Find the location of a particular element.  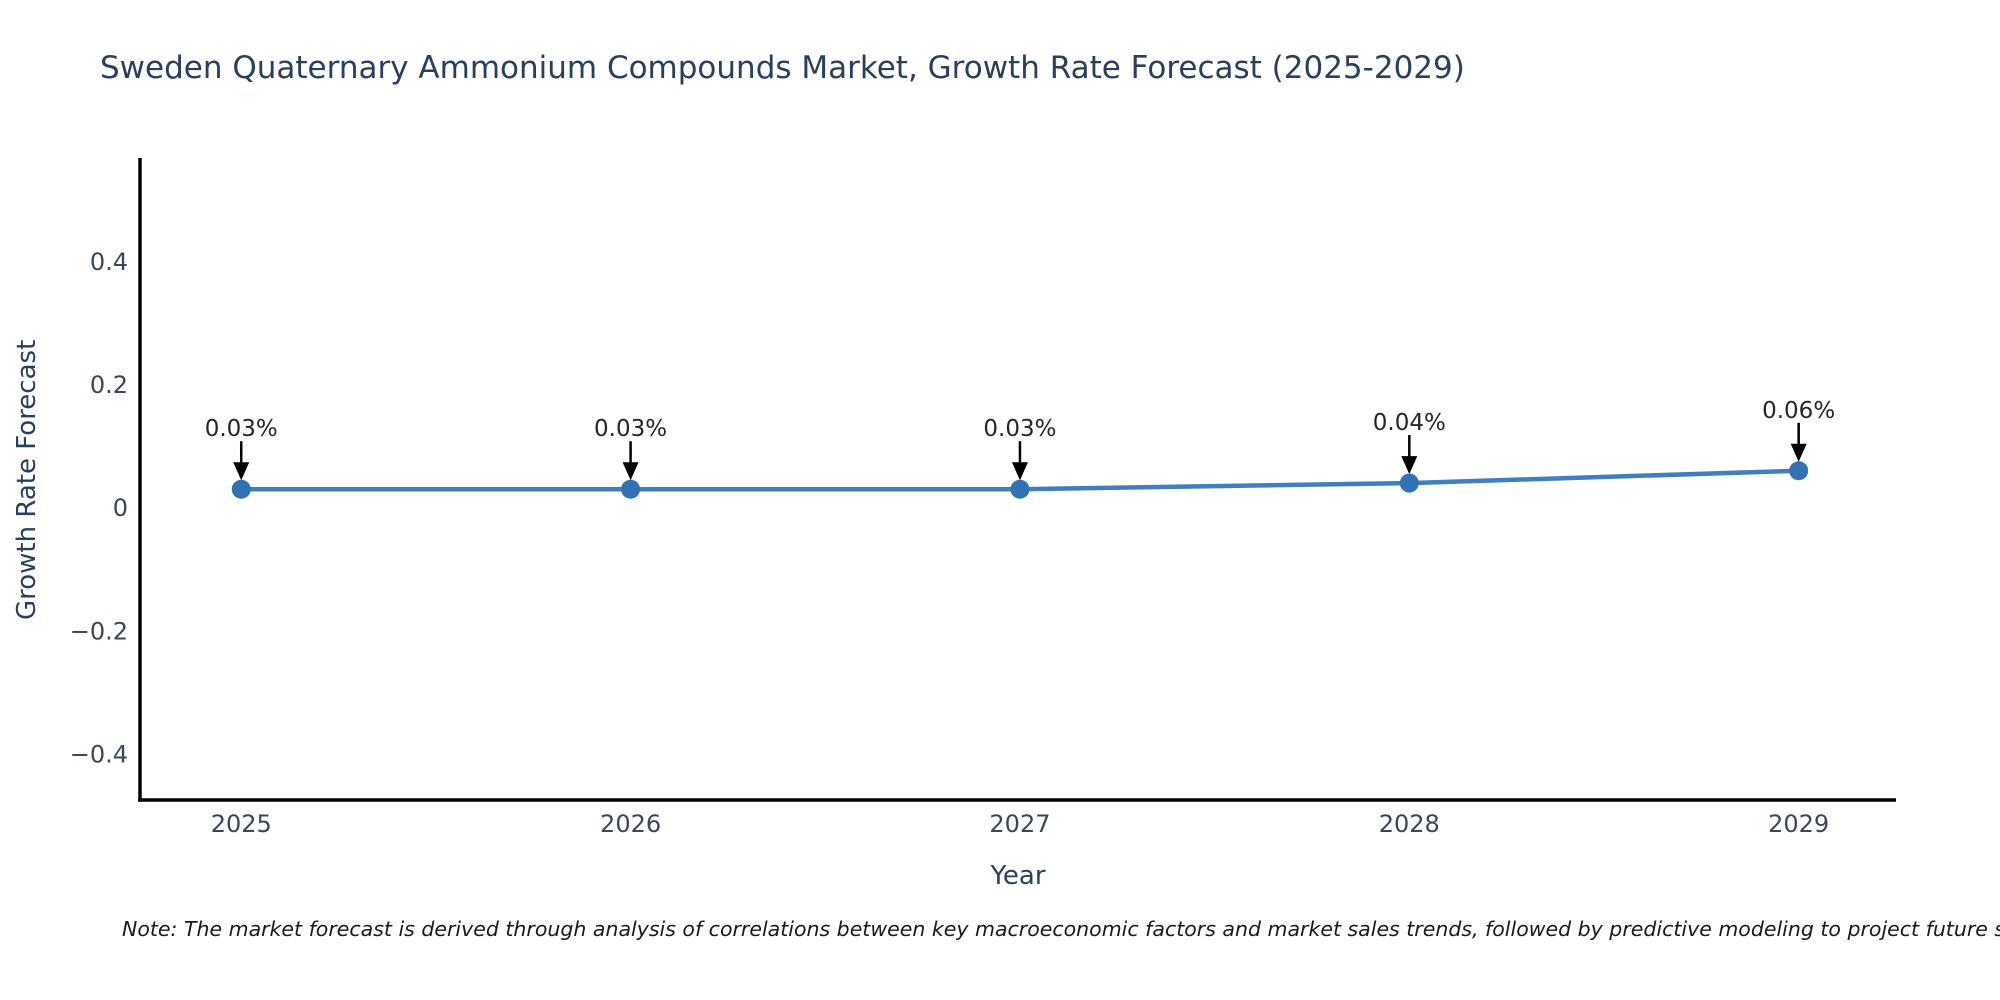

annotation-label: 0.04% is located at coordinates (1409, 423).